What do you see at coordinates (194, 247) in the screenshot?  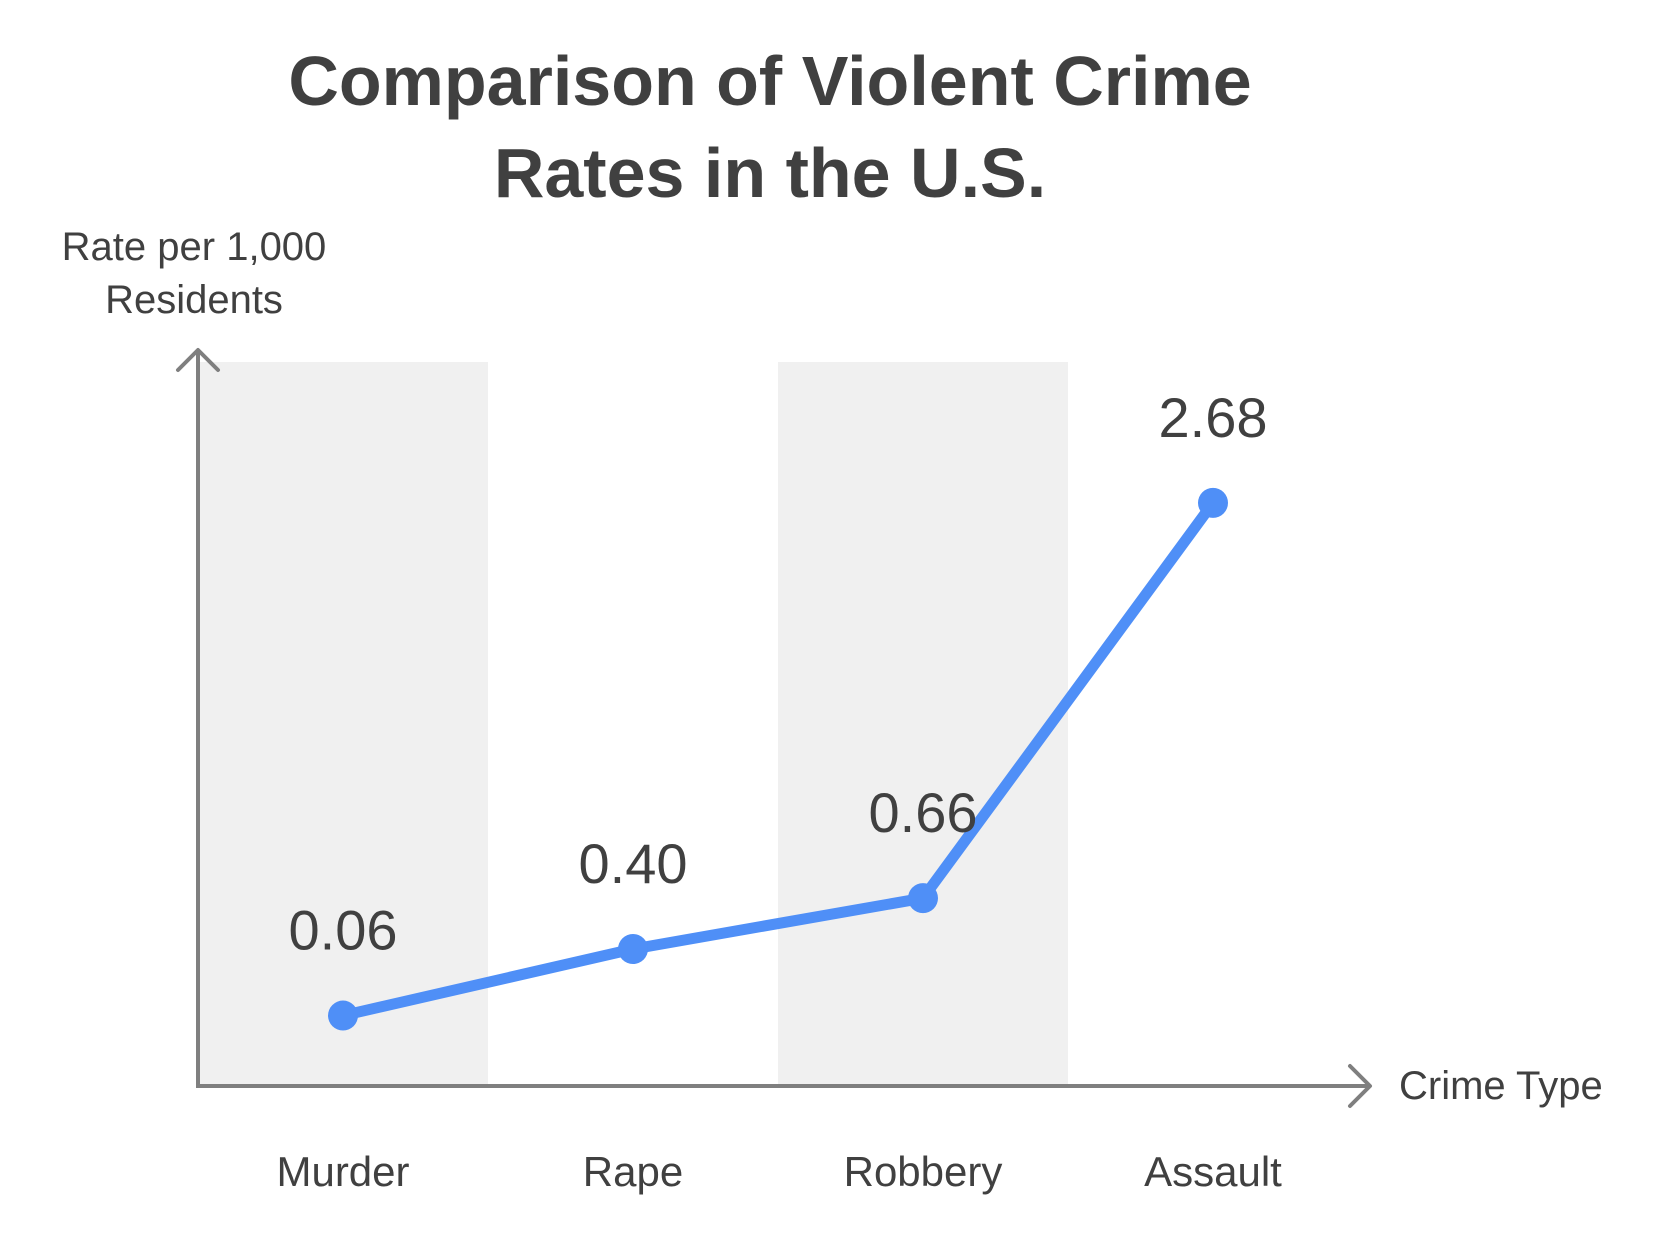 I see `y-axis-label-line-1: Rate per 1,000` at bounding box center [194, 247].